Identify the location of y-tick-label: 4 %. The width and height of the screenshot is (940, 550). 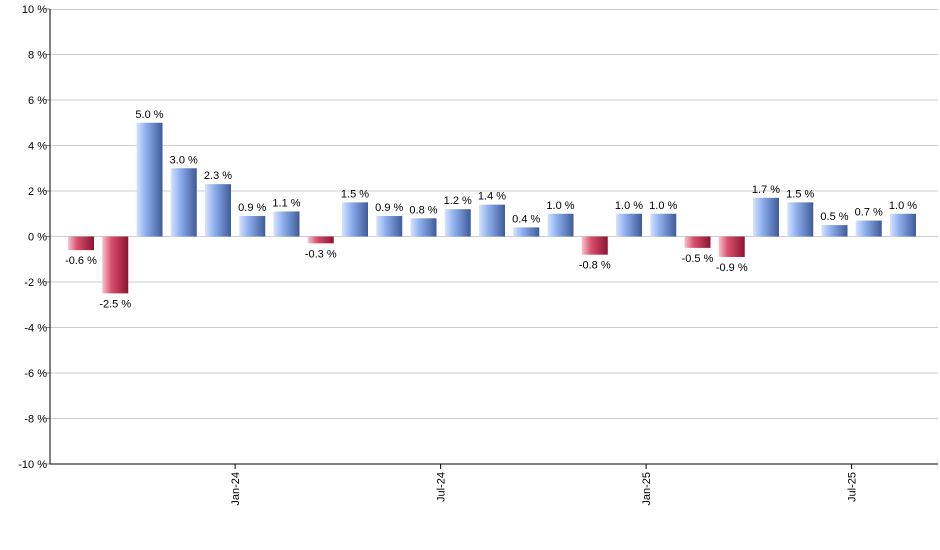
(37, 147).